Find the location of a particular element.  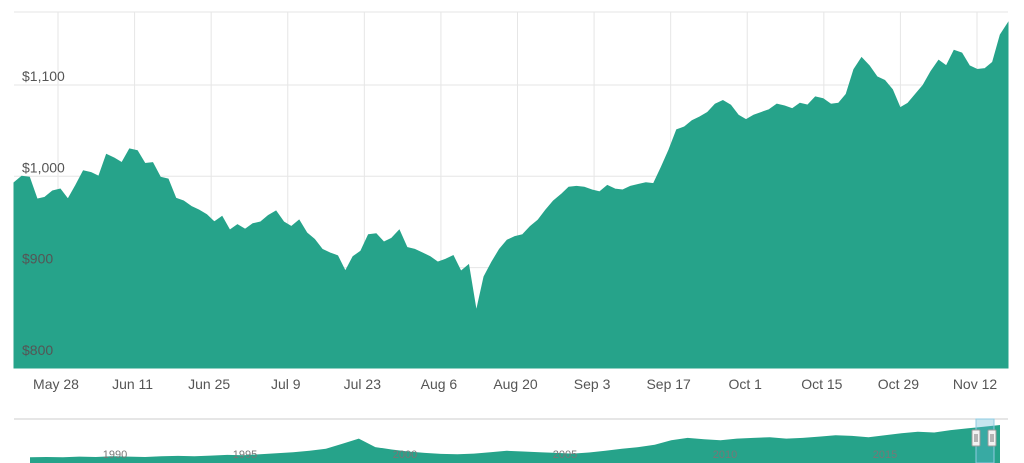

x-tick-label: Aug 20 is located at coordinates (515, 384).